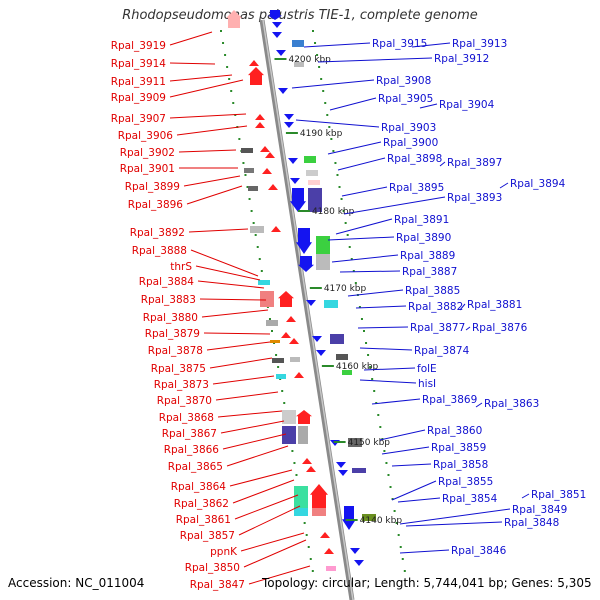  What do you see at coordinates (414, 159) in the screenshot?
I see `gene-label-Rpal_3898: Rpal_3898` at bounding box center [414, 159].